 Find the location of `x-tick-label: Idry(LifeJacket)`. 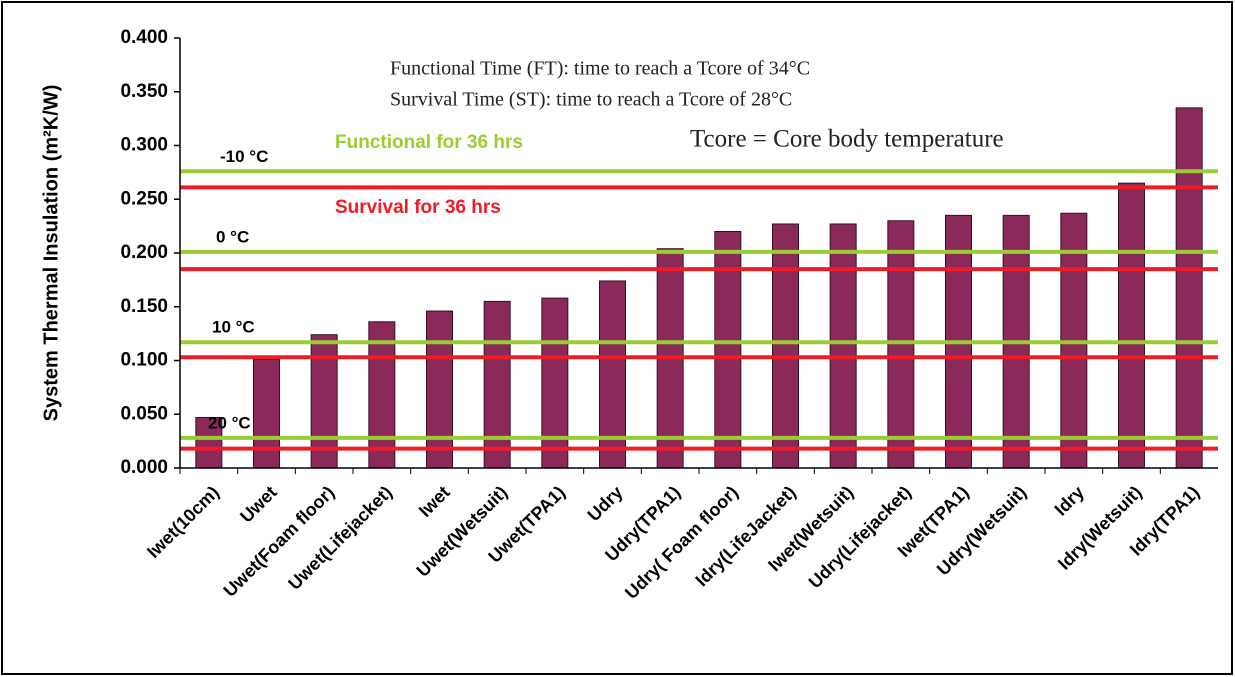

x-tick-label: Idry(LifeJacket) is located at coordinates (745, 536).